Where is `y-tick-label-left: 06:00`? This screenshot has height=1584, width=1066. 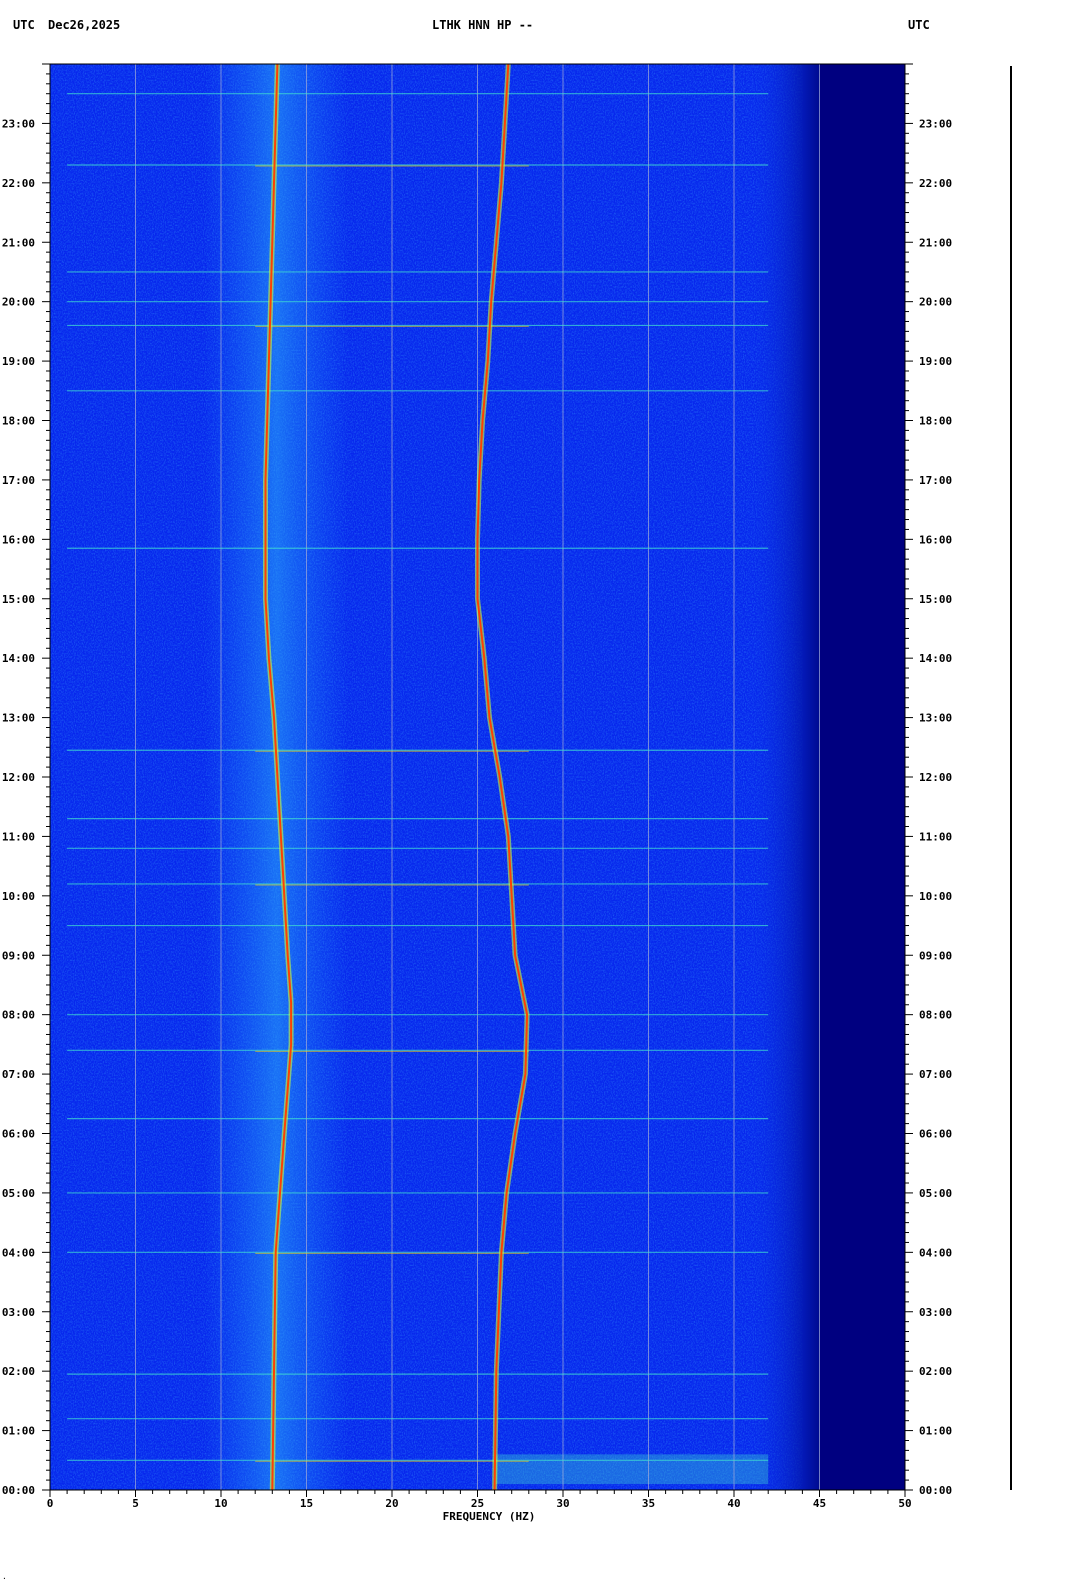 y-tick-label-left: 06:00 is located at coordinates (18, 1134).